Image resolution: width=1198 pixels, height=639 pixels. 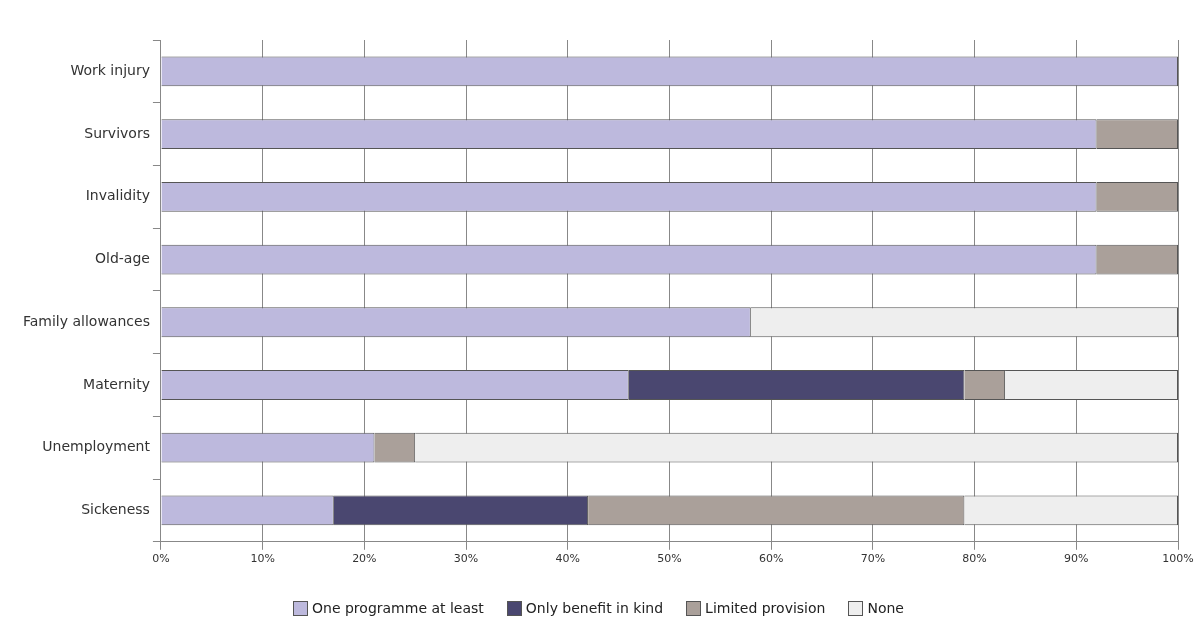 I want to click on legend-label: One programme at least, so click(x=398, y=608).